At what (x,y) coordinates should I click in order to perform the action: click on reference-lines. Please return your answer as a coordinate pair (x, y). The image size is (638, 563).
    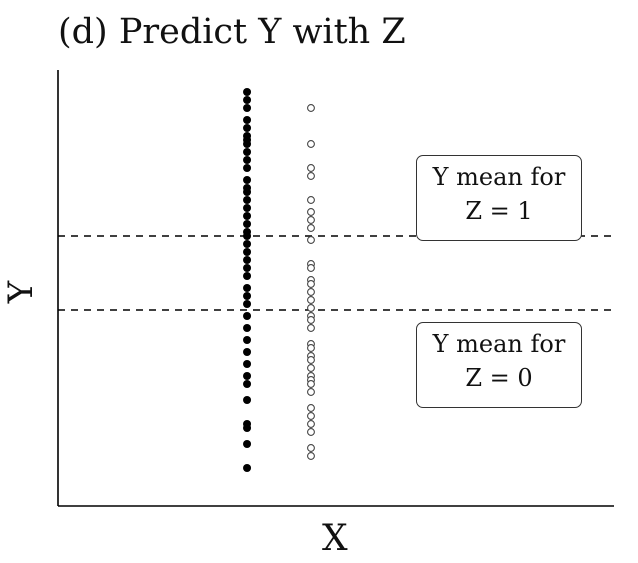
    Looking at the image, I should click on (336, 273).